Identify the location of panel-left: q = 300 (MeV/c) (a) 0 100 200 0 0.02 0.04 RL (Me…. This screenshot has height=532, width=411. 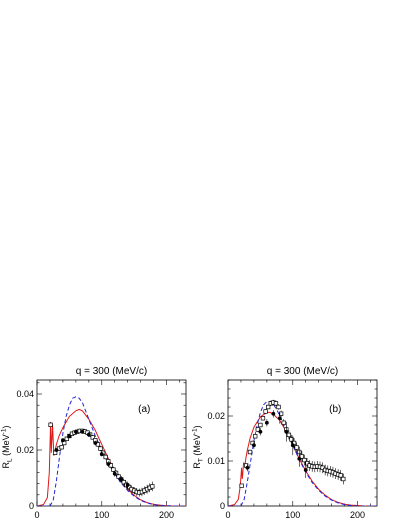
(94, 443).